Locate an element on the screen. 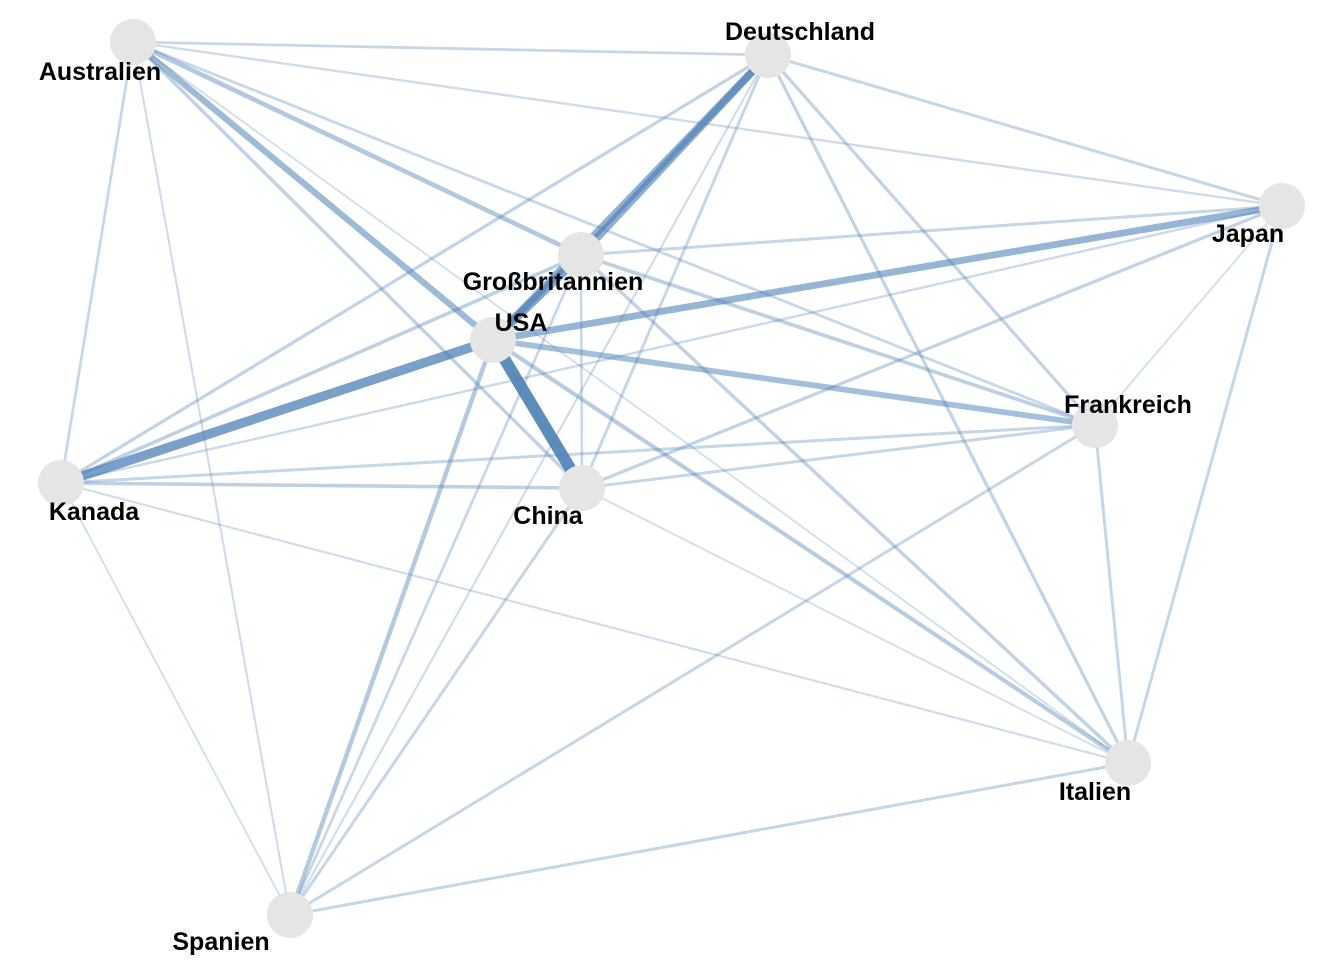 Image resolution: width=1344 pixels, height=960 pixels. edge-kanada-frankreich is located at coordinates (578, 454).